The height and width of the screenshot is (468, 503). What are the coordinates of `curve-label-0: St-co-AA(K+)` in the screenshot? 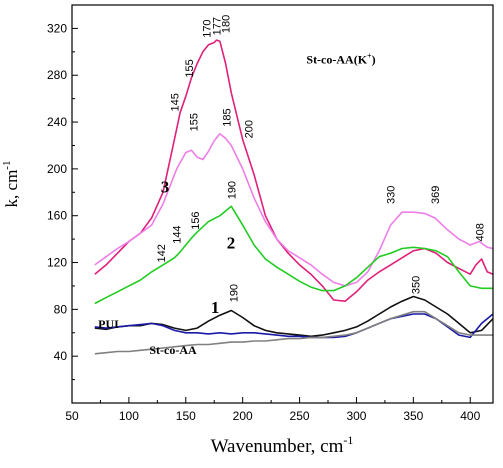 It's located at (340, 59).